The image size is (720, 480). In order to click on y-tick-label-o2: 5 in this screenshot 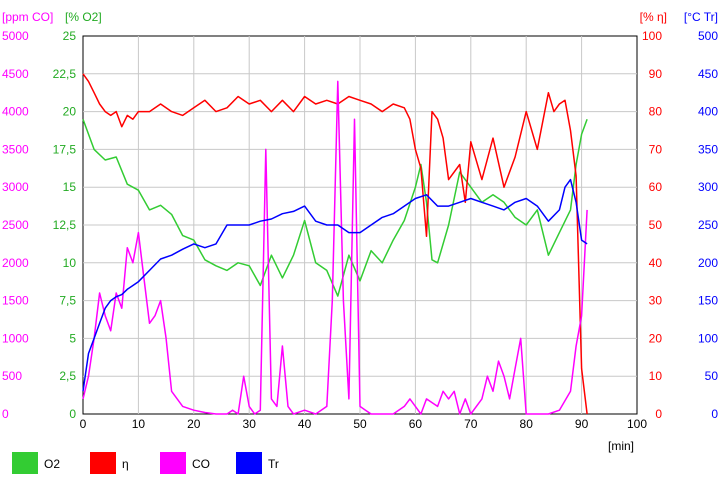, I will do `click(72, 338)`.